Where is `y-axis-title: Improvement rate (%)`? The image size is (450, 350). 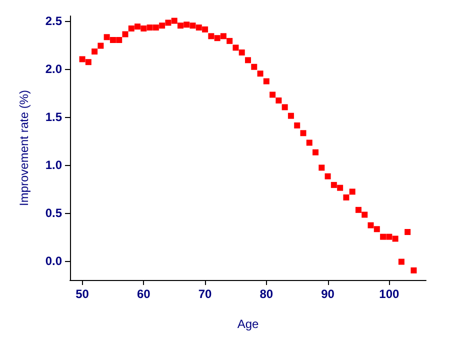
y-axis-title: Improvement rate (%) is located at coordinates (24, 148).